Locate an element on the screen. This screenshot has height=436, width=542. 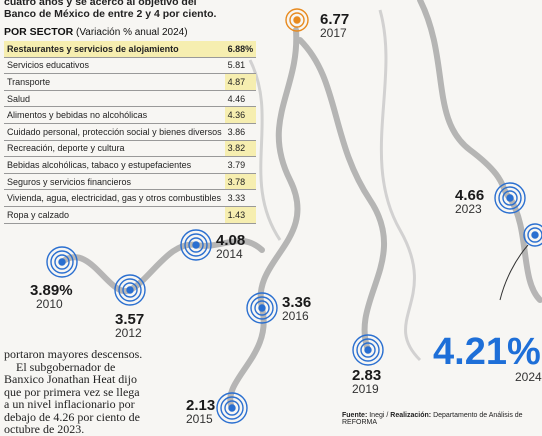
point-label: 4.21% 2024 is located at coordinates (487, 358).